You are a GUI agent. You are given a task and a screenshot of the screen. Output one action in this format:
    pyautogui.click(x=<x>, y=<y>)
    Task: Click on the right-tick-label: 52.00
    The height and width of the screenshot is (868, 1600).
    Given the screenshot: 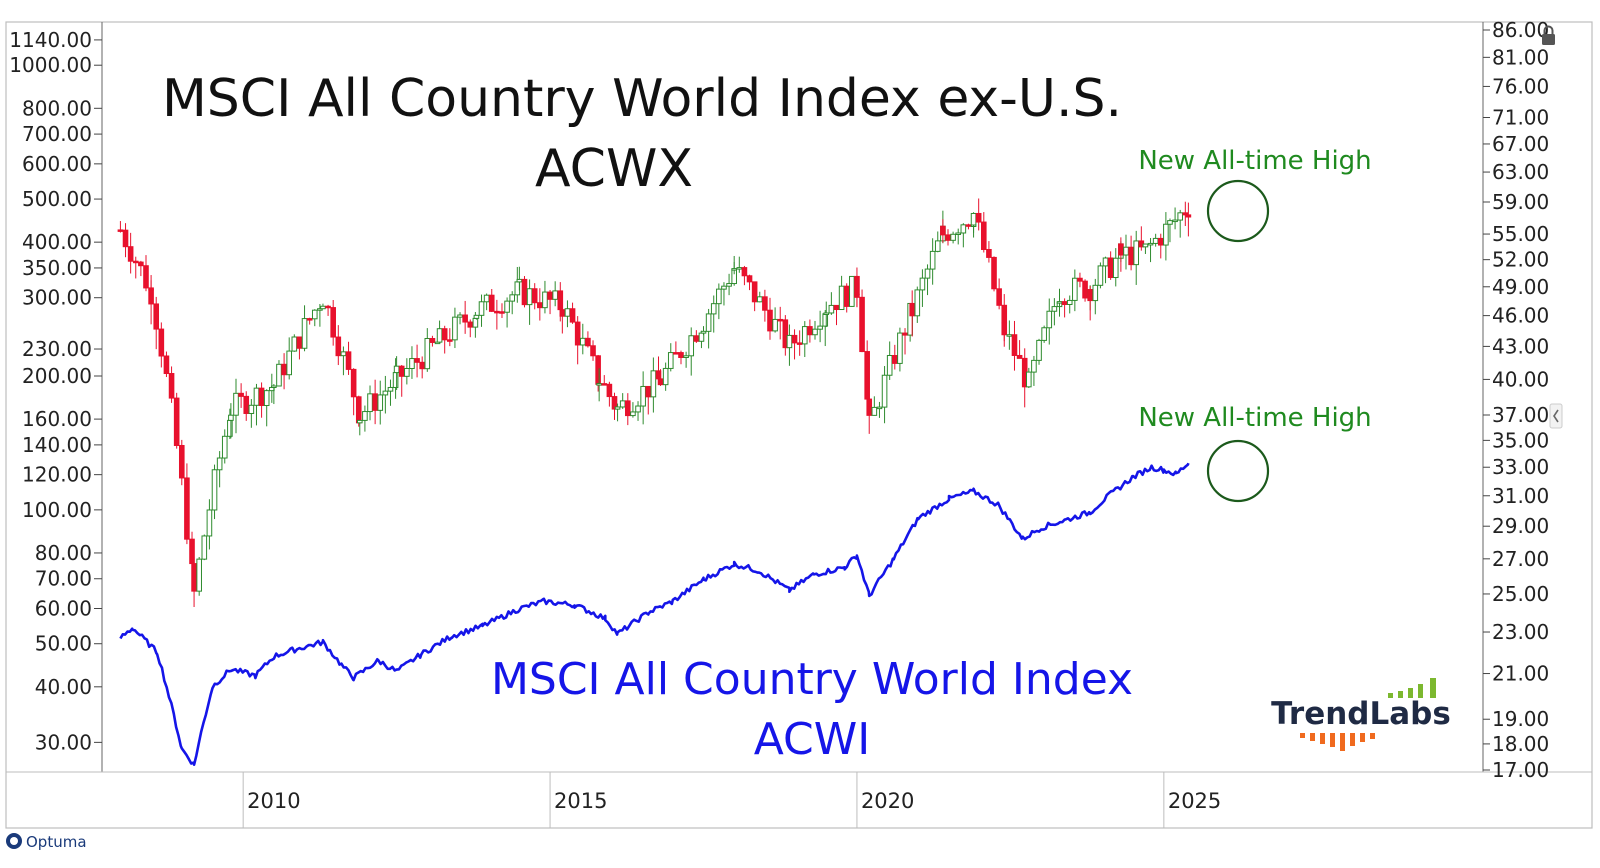 What is the action you would take?
    pyautogui.click(x=1520, y=260)
    